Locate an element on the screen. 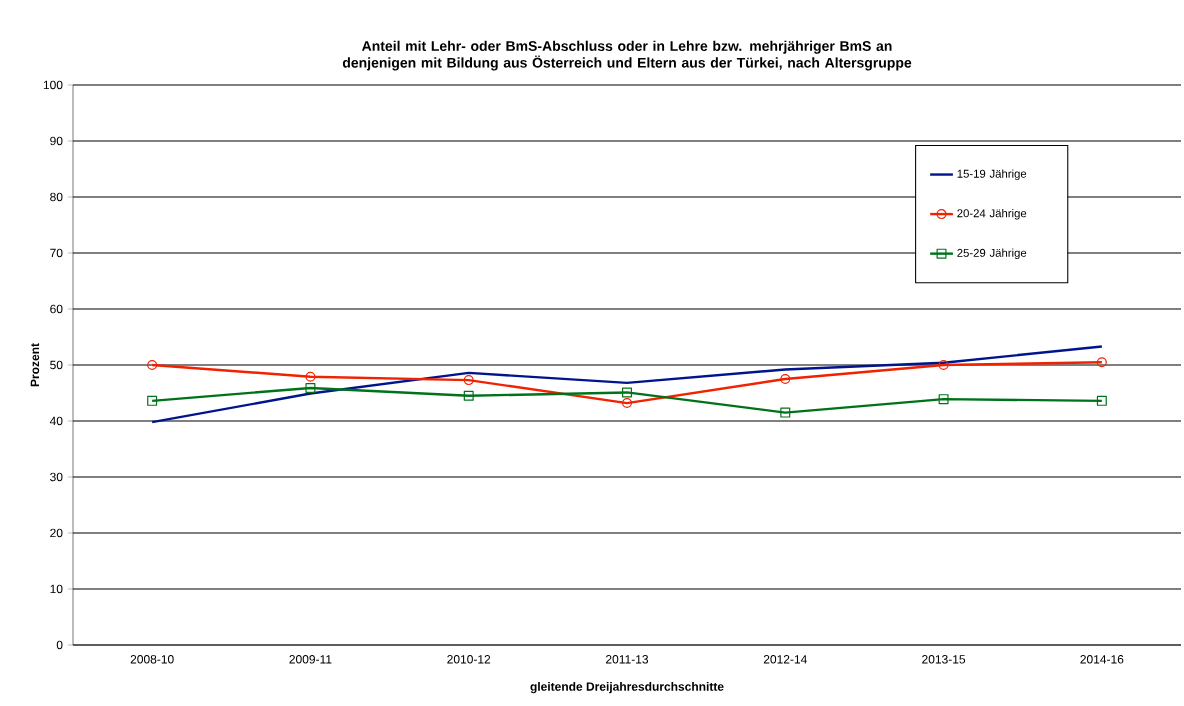  x-tick-label: 2011-13 is located at coordinates (627, 659).